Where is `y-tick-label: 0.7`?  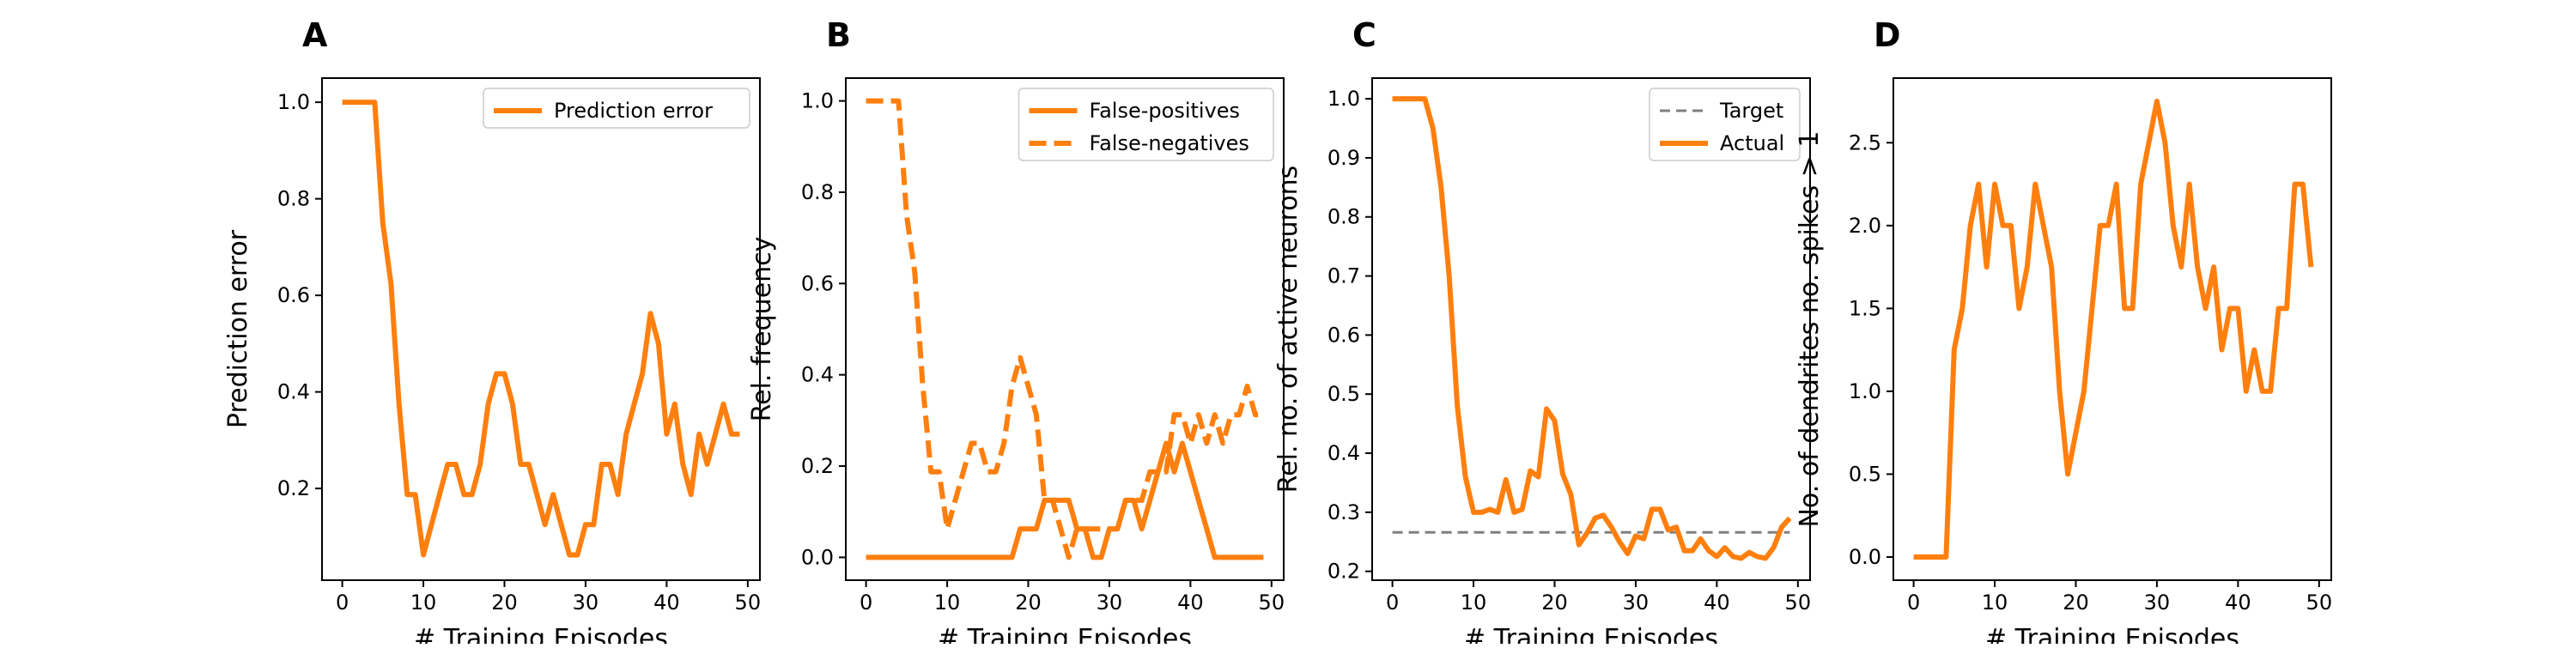
y-tick-label: 0.7 is located at coordinates (1343, 276).